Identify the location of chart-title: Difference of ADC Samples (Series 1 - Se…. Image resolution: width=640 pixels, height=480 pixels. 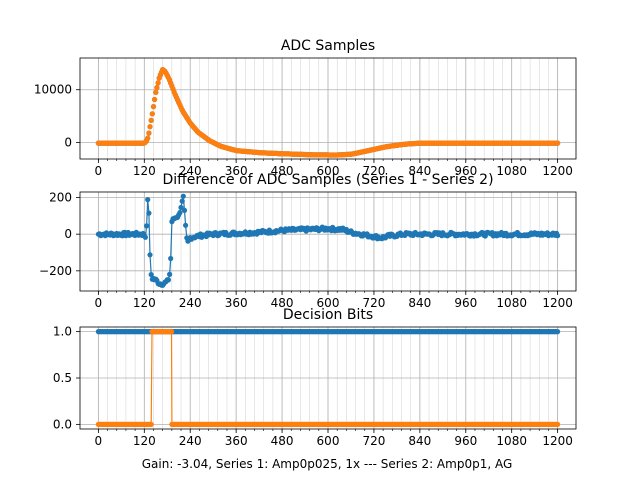
(327, 180).